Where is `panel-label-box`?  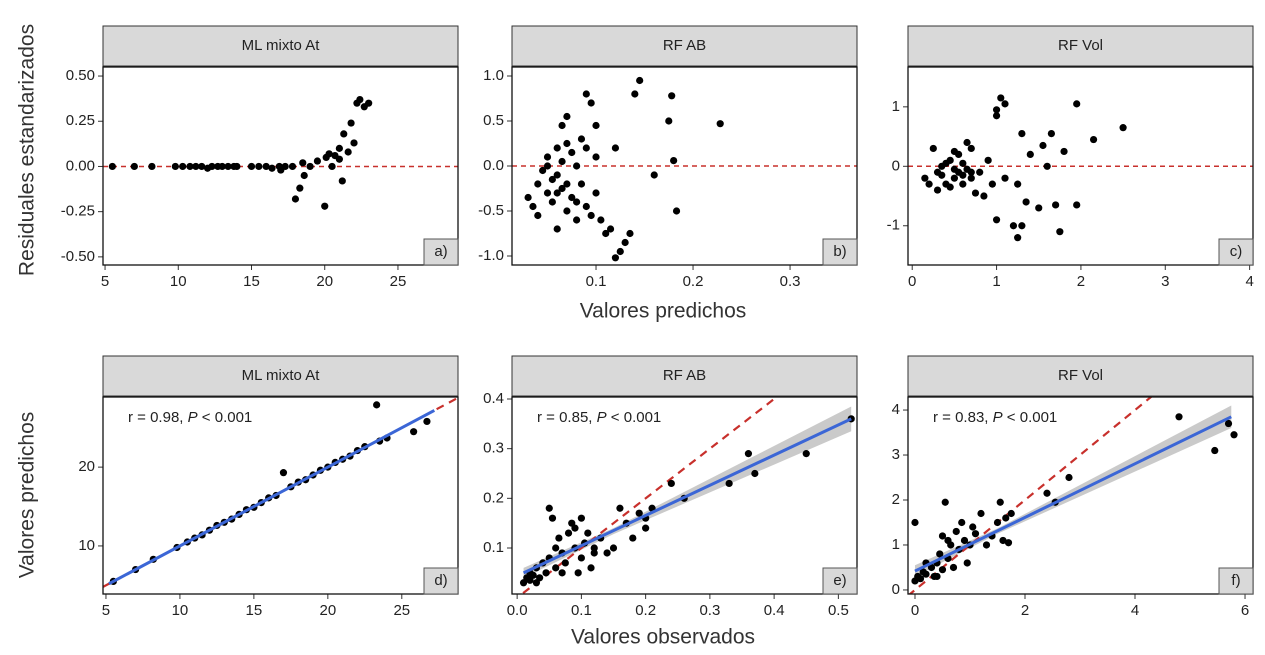 panel-label-box is located at coordinates (441, 252).